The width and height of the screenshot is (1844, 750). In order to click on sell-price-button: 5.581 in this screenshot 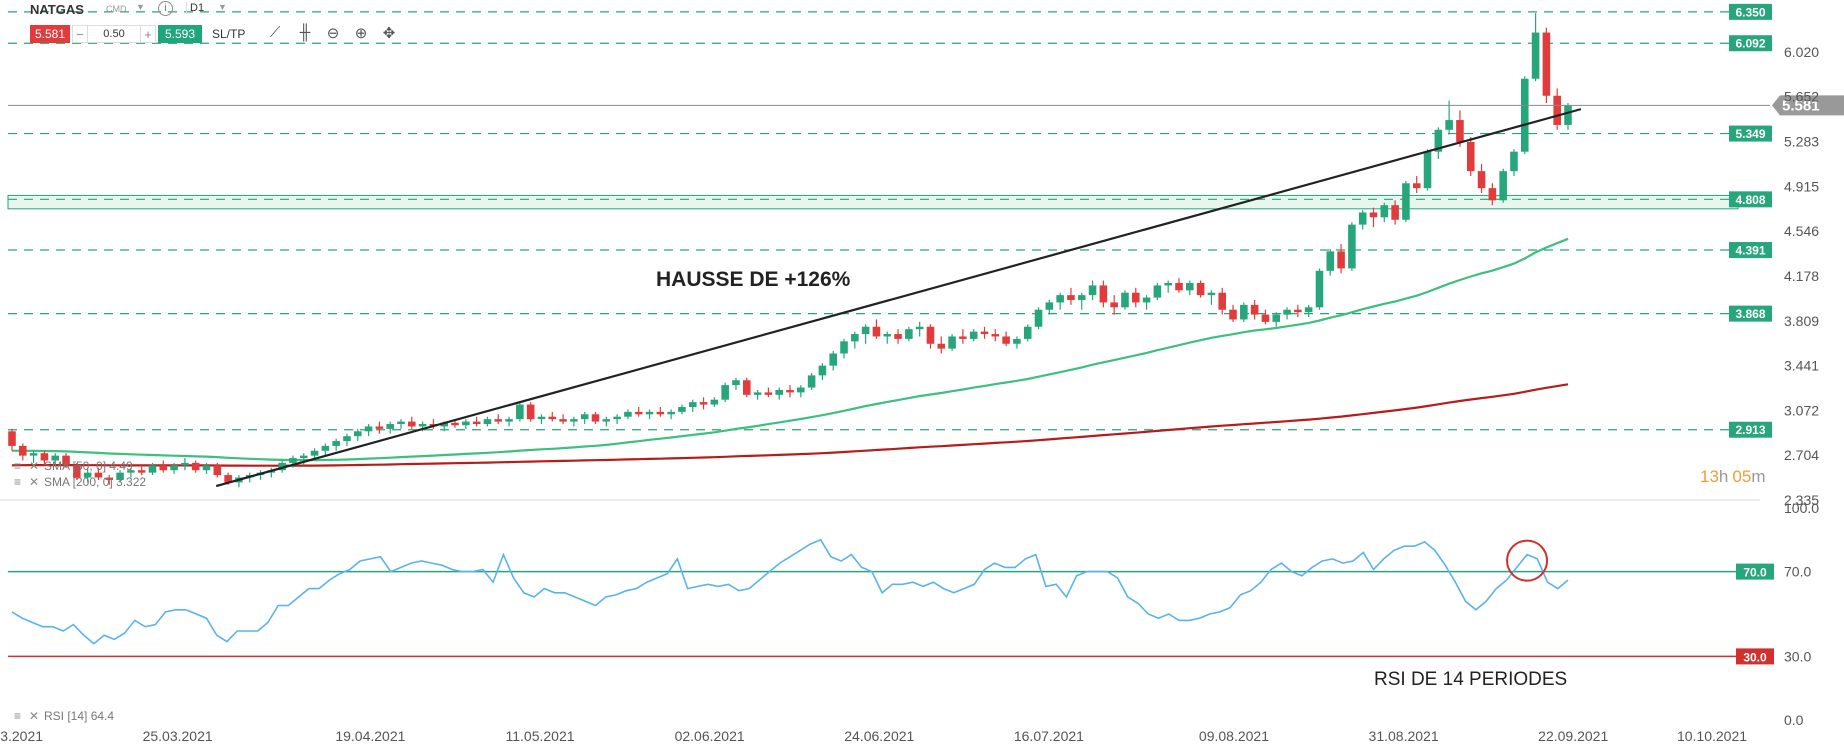, I will do `click(50, 34)`.